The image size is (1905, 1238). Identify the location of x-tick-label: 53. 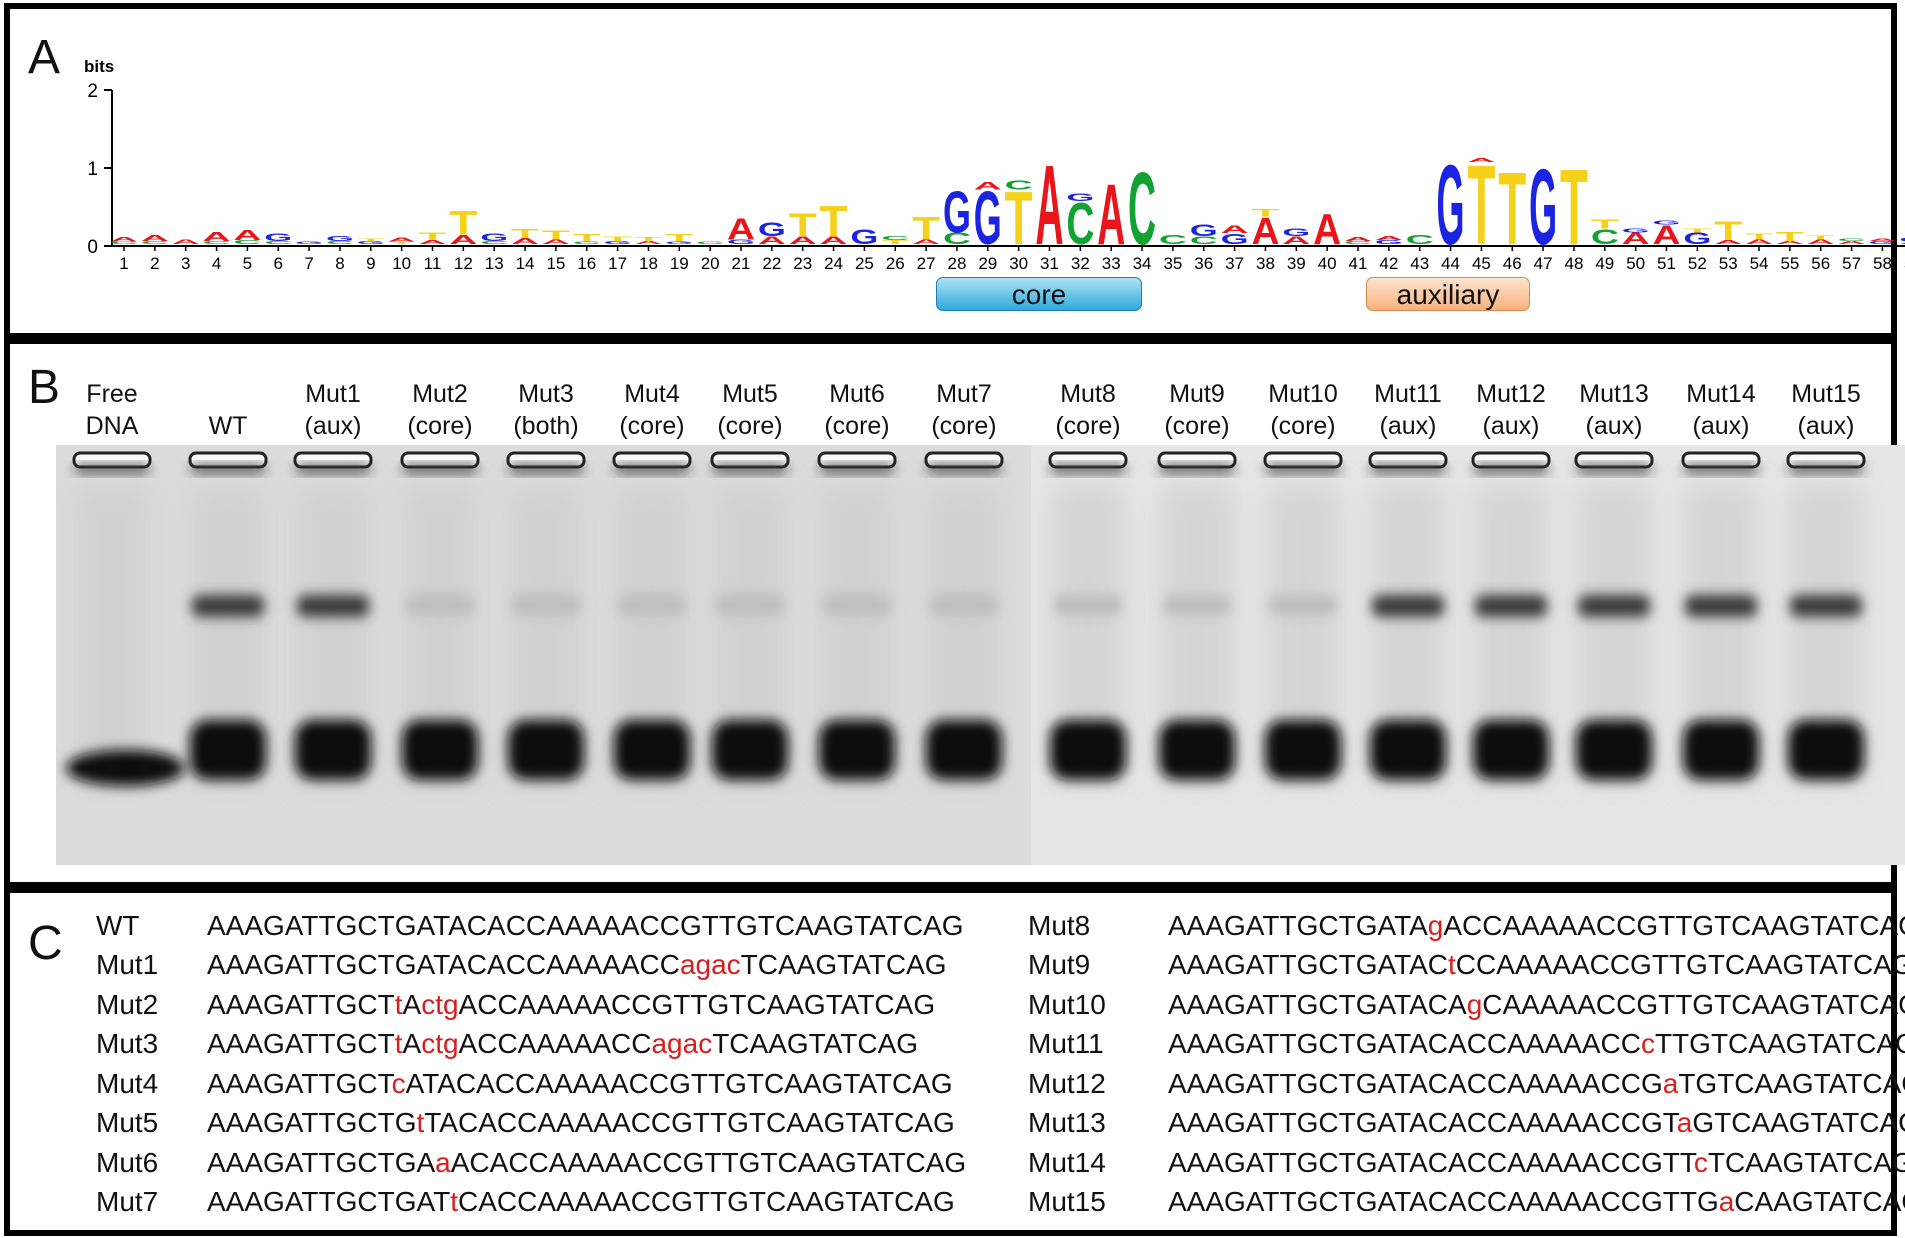
(1728, 263).